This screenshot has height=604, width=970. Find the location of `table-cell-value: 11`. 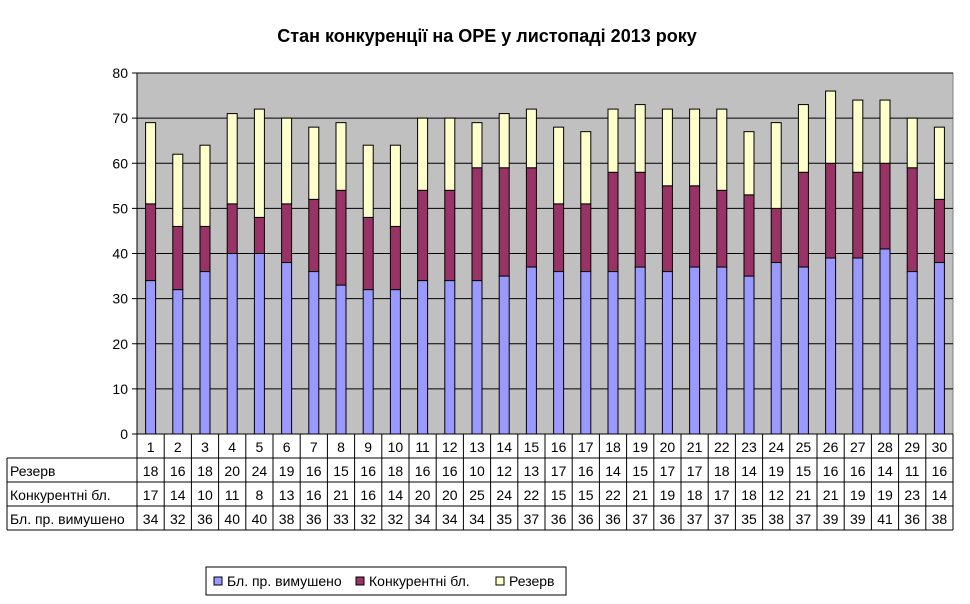

table-cell-value: 11 is located at coordinates (232, 495).